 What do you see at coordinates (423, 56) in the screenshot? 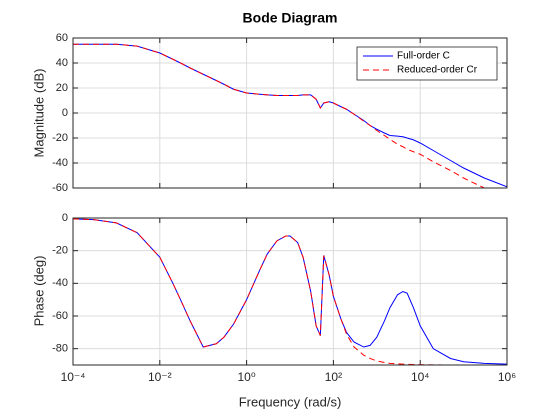
I see `legend-label: Full-order C` at bounding box center [423, 56].